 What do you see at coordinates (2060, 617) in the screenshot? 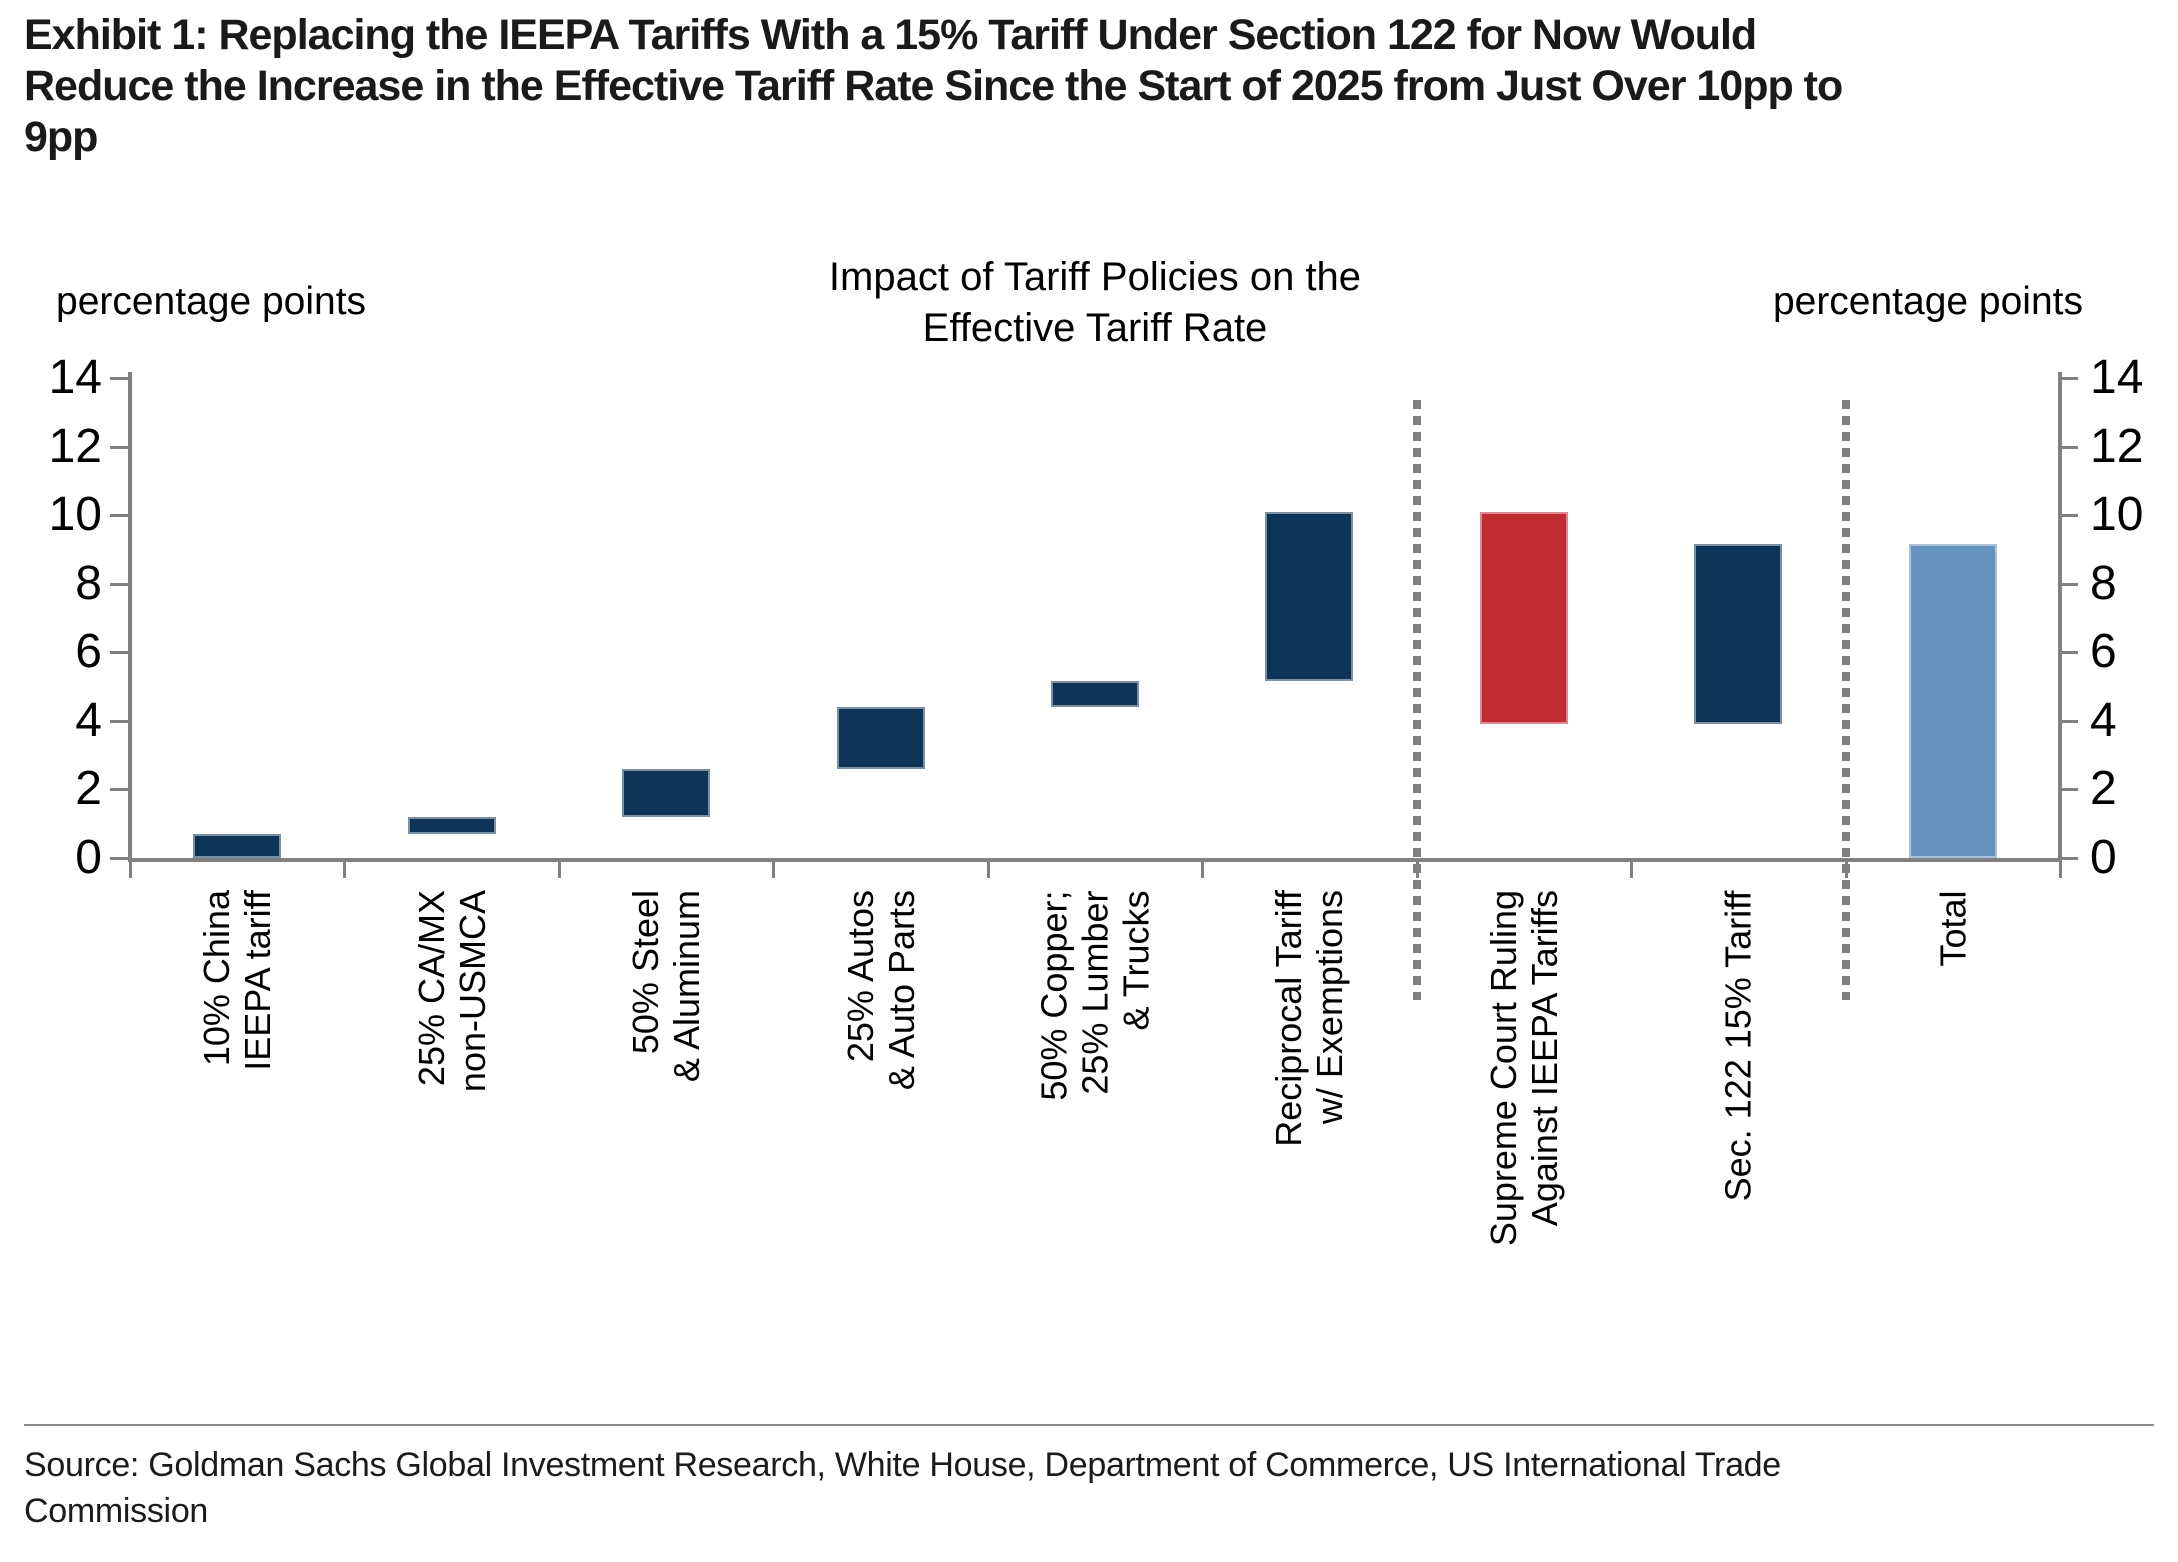
I see `right-y-axis-line` at bounding box center [2060, 617].